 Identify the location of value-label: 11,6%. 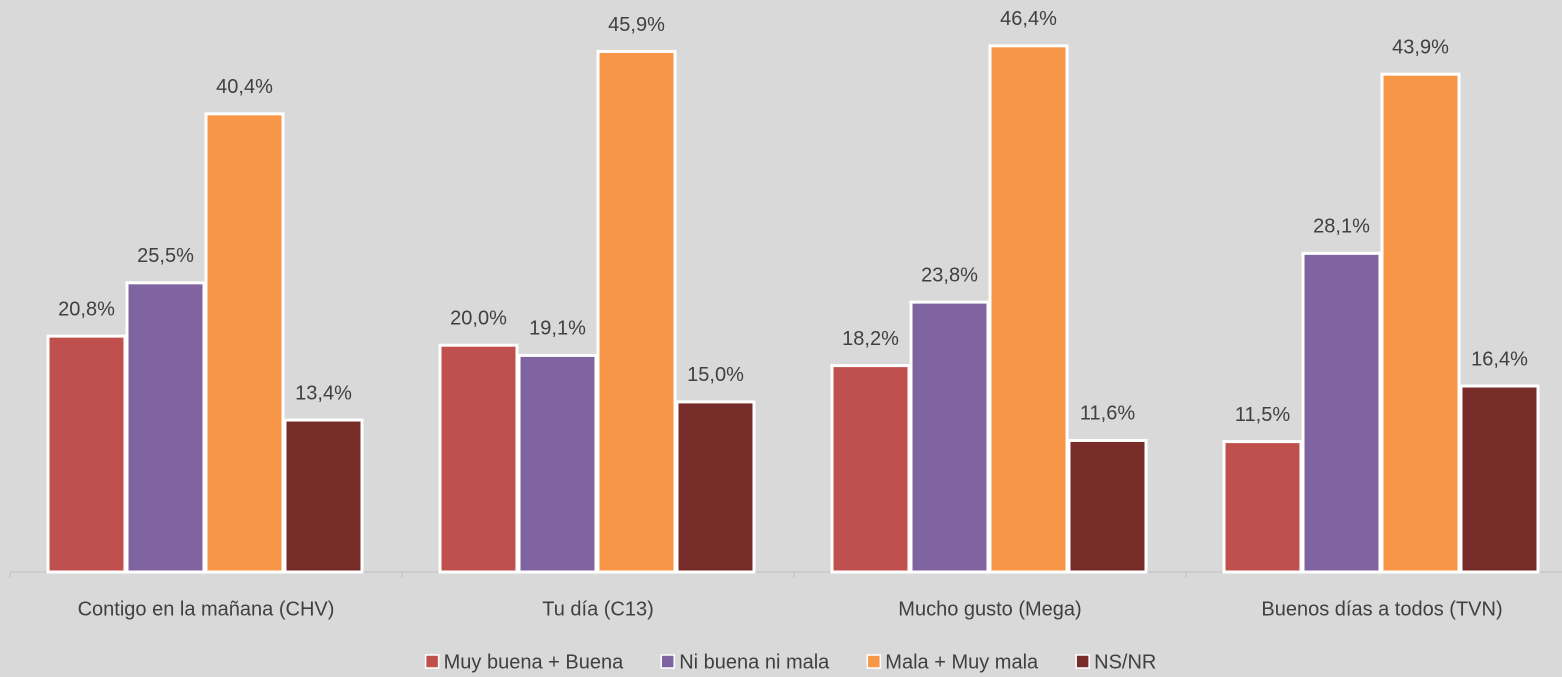
(1107, 414).